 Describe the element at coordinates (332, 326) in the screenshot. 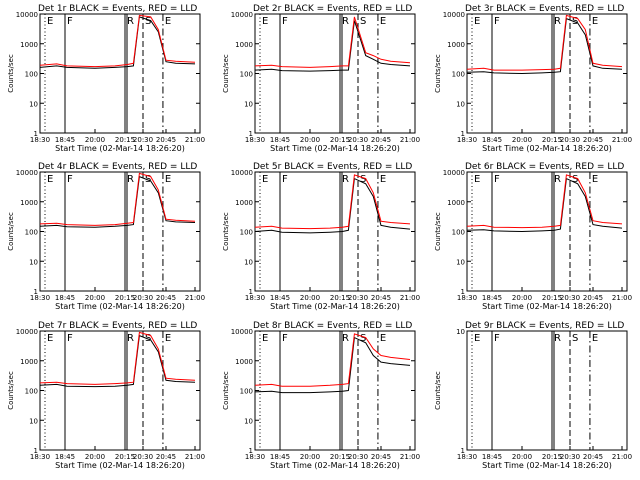

I see `panel-title: Det 8r BLACK = Events, RED = LLD` at that location.